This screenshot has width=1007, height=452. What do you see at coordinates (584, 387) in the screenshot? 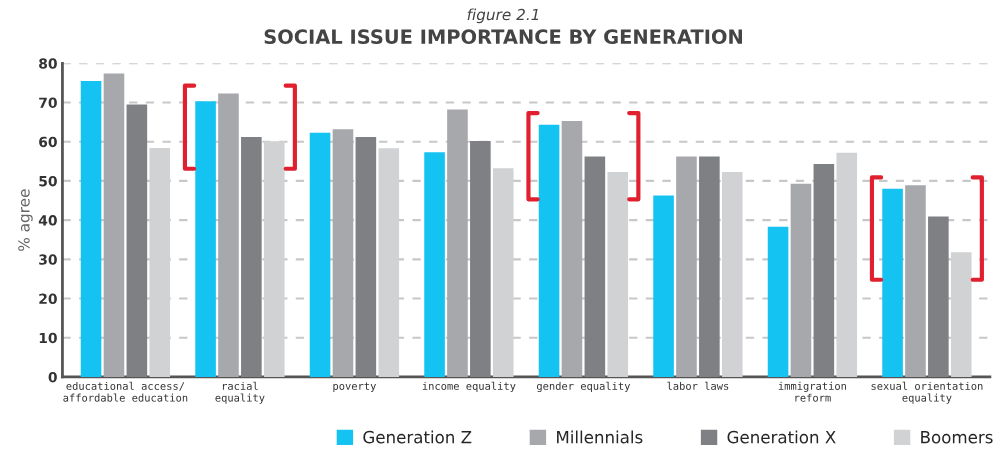
I see `x-tick-label: gender equality` at bounding box center [584, 387].